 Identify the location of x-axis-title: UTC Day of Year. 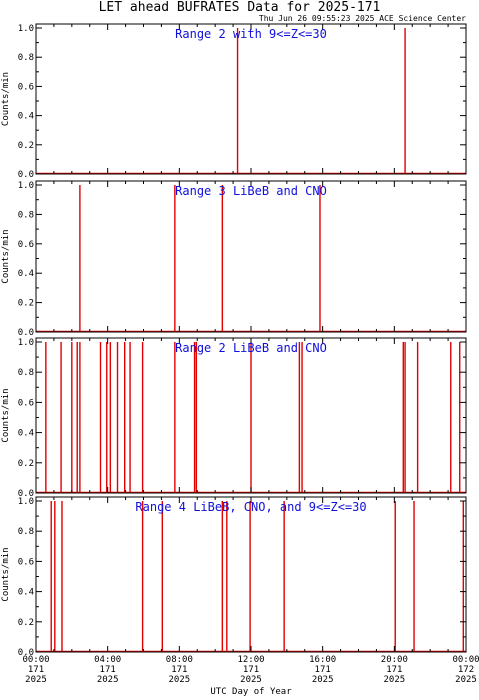
(251, 692).